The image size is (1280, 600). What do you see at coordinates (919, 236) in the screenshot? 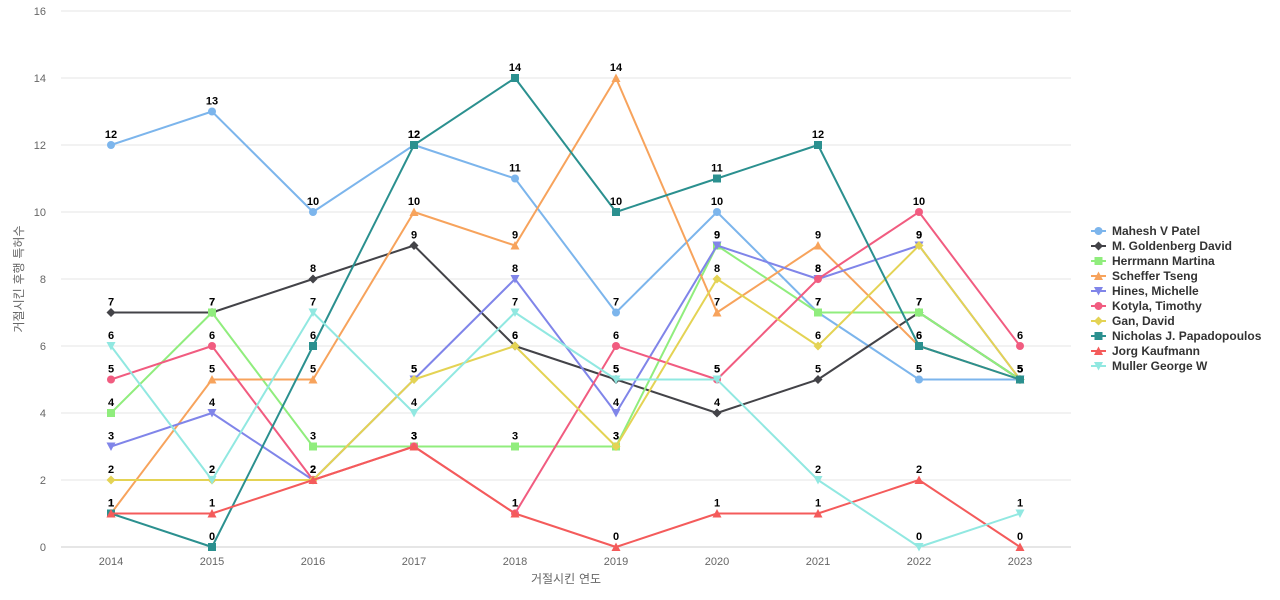
I see `data-label-gan-david: 9` at bounding box center [919, 236].